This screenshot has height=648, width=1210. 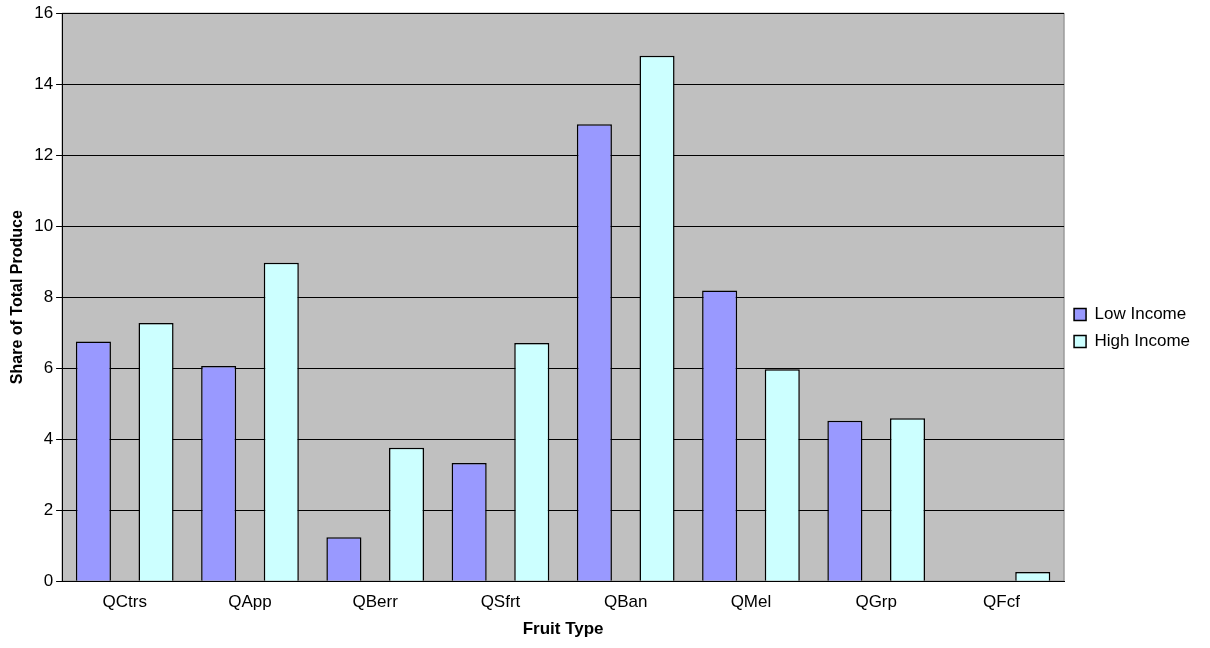 I want to click on y-tick-label: 2, so click(x=48, y=509).